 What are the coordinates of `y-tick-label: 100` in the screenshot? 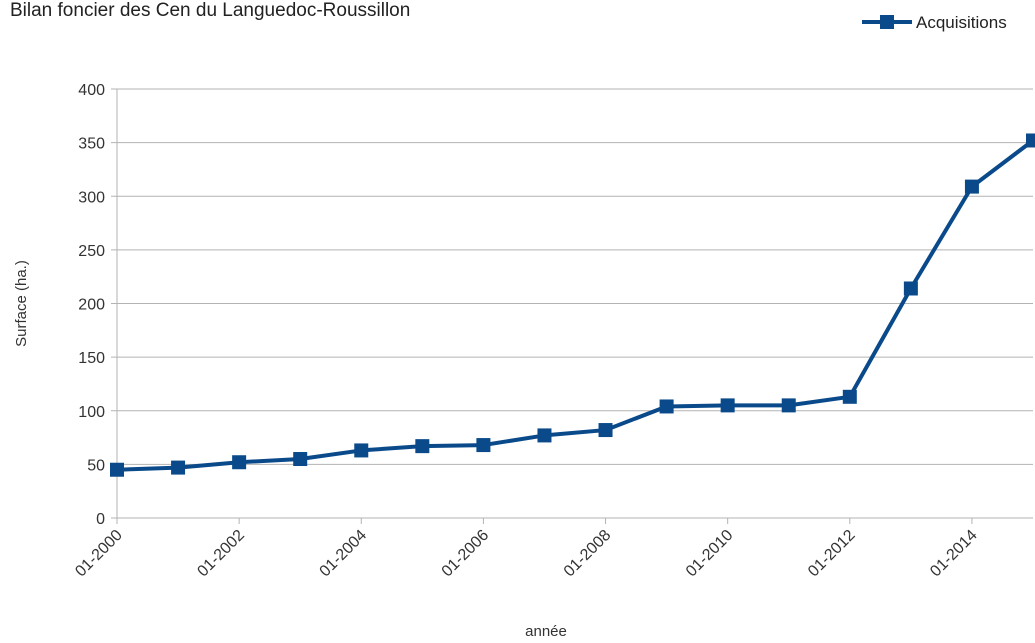 It's located at (91, 412).